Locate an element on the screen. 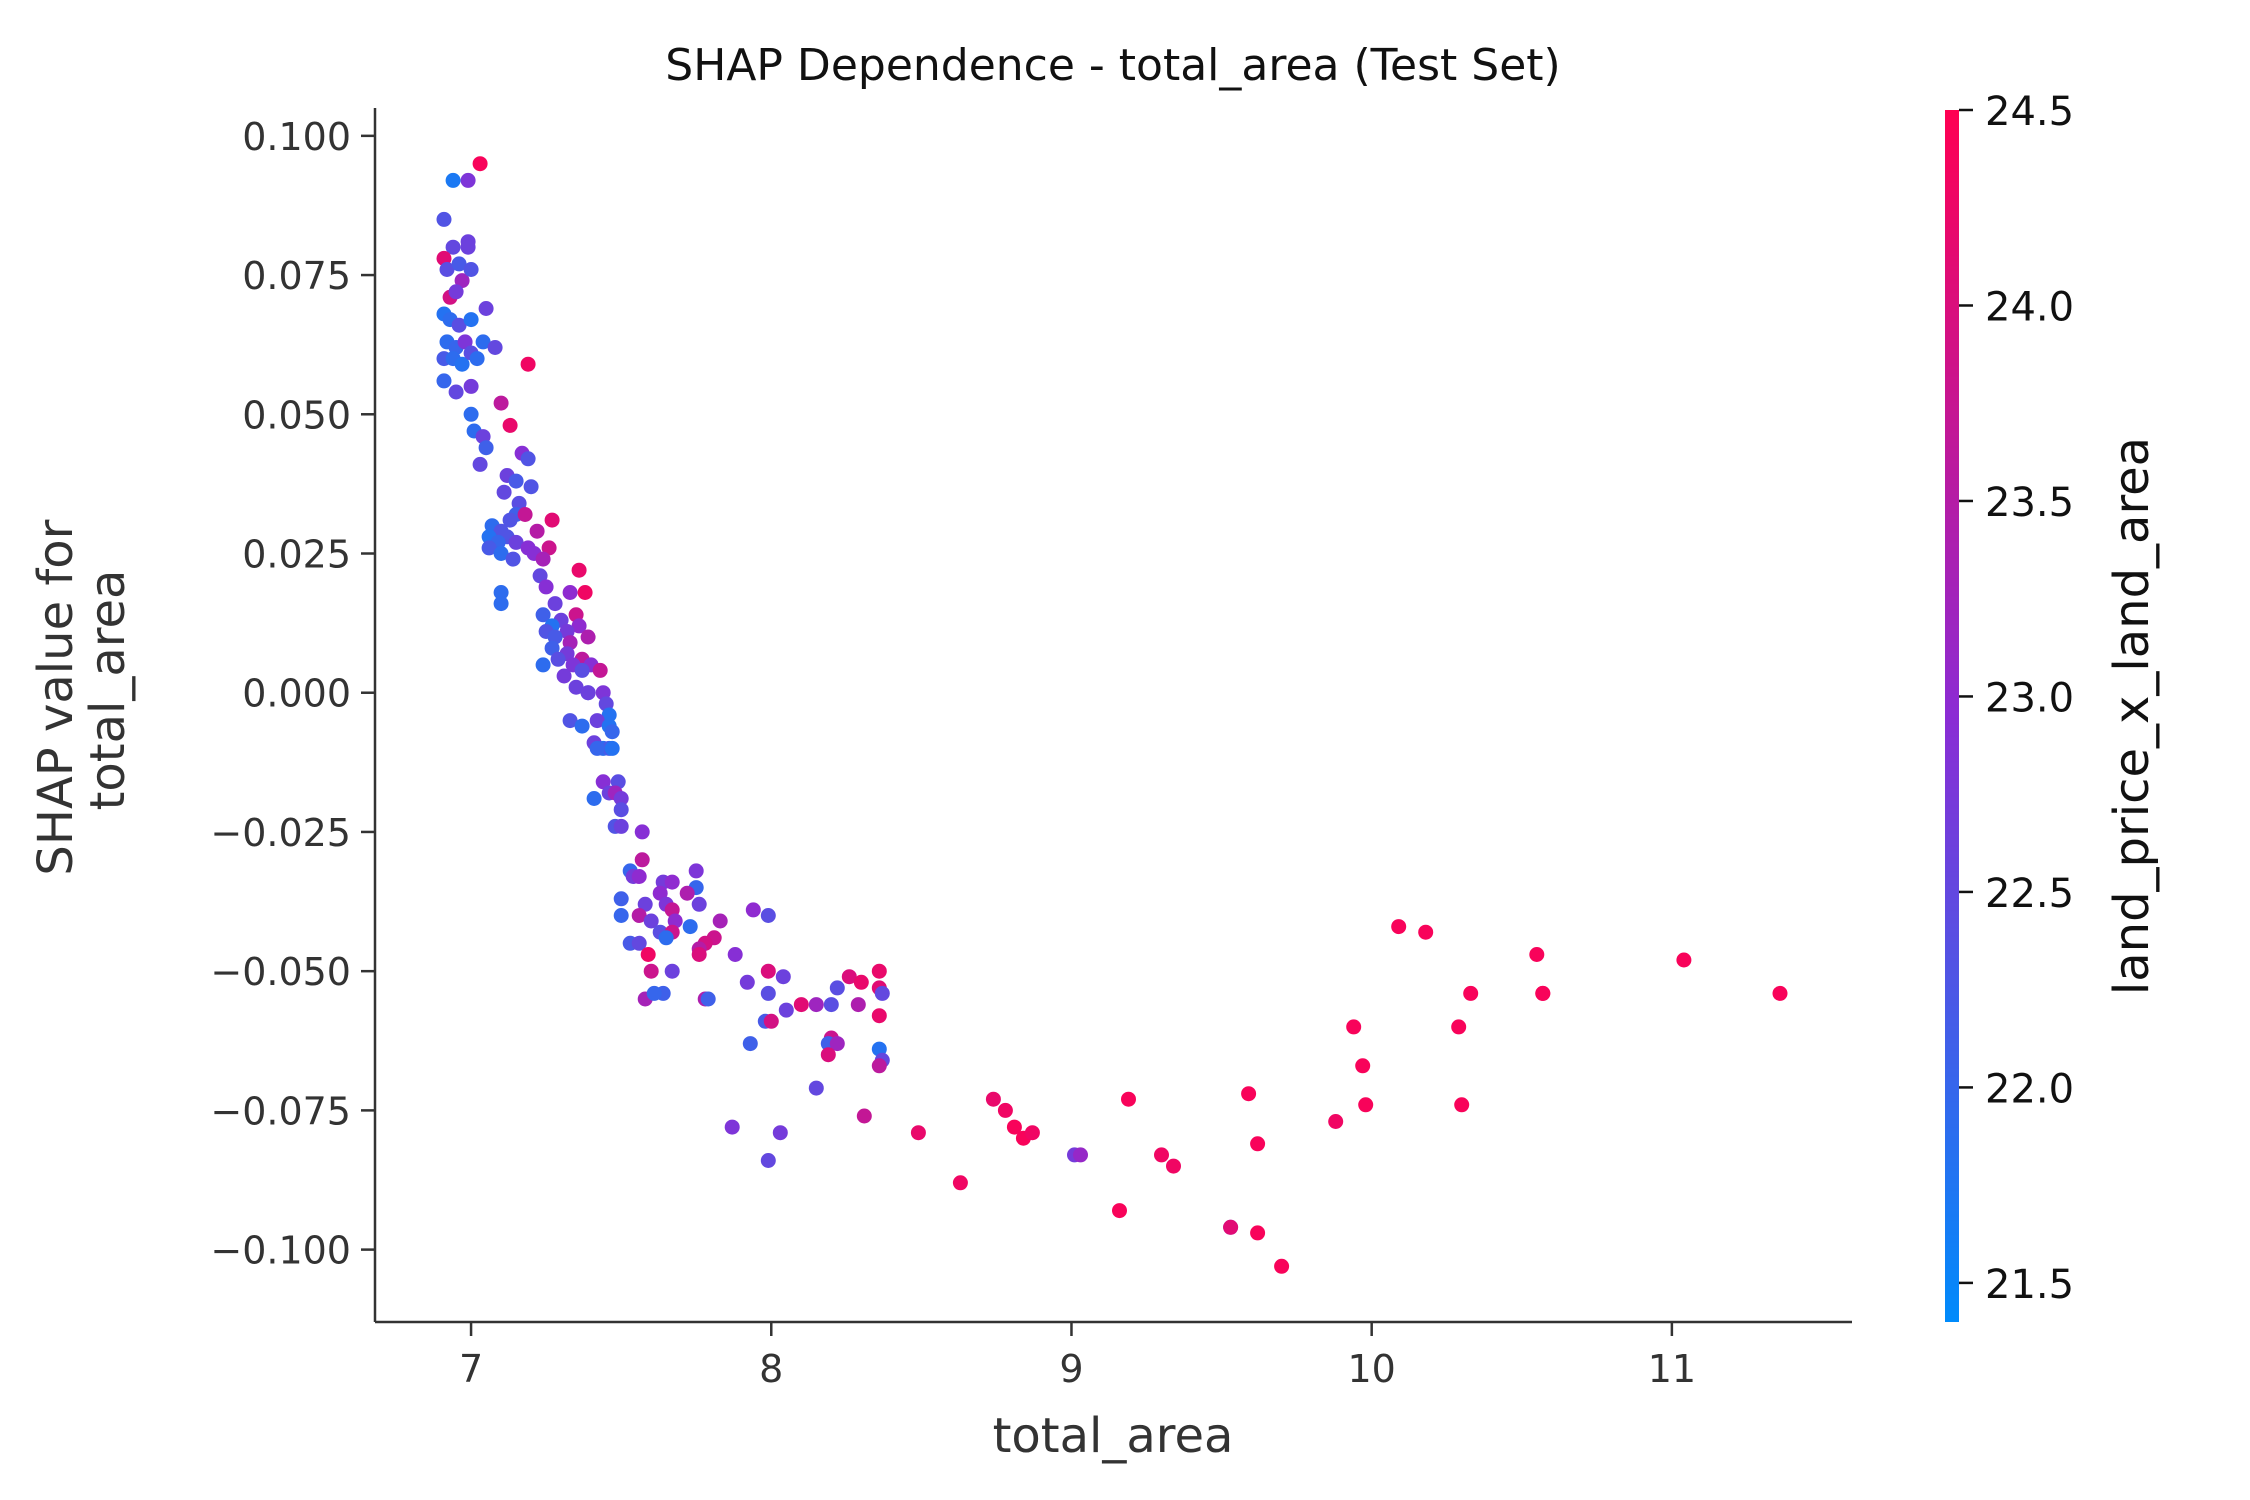 Image resolution: width=2250 pixels, height=1500 pixels. y-axis-label-line-2: total_area is located at coordinates (108, 690).